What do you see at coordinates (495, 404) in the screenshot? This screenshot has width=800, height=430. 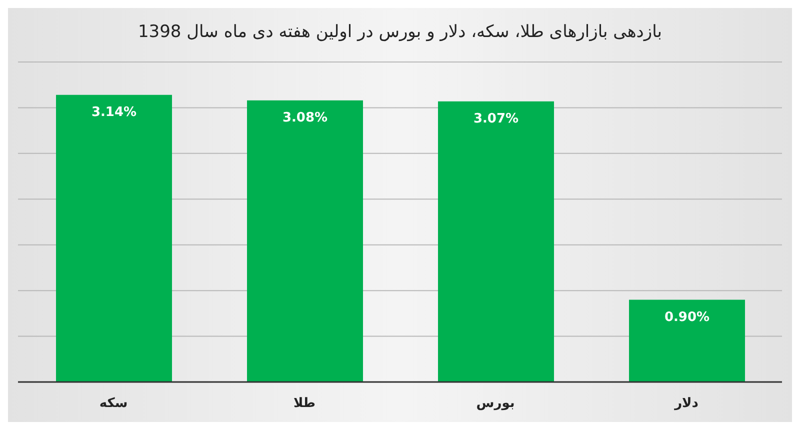 I see `x-tick-label: بورس` at bounding box center [495, 404].